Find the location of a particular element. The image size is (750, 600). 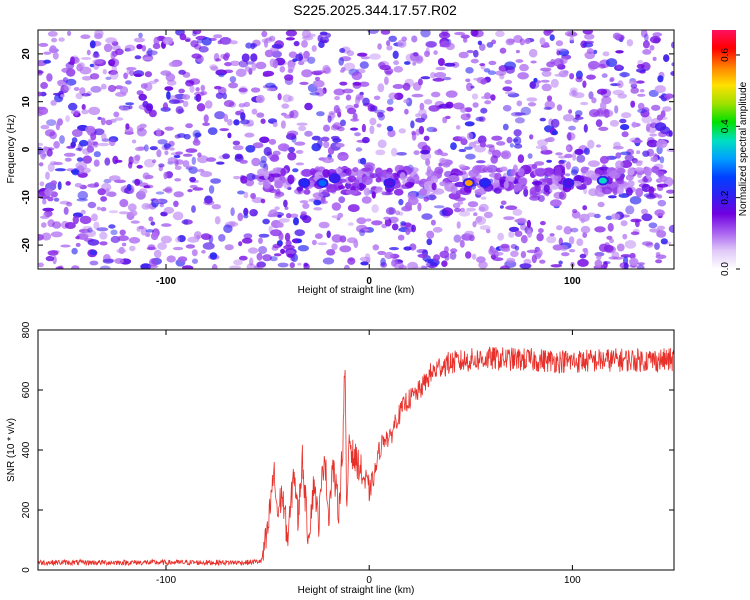

snr-y-tick-label: 600 is located at coordinates (26, 389).